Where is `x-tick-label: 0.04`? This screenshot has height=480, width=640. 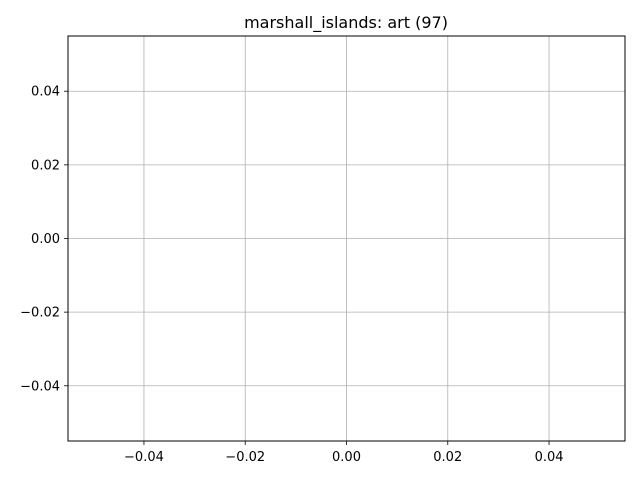 x-tick-label: 0.04 is located at coordinates (549, 457).